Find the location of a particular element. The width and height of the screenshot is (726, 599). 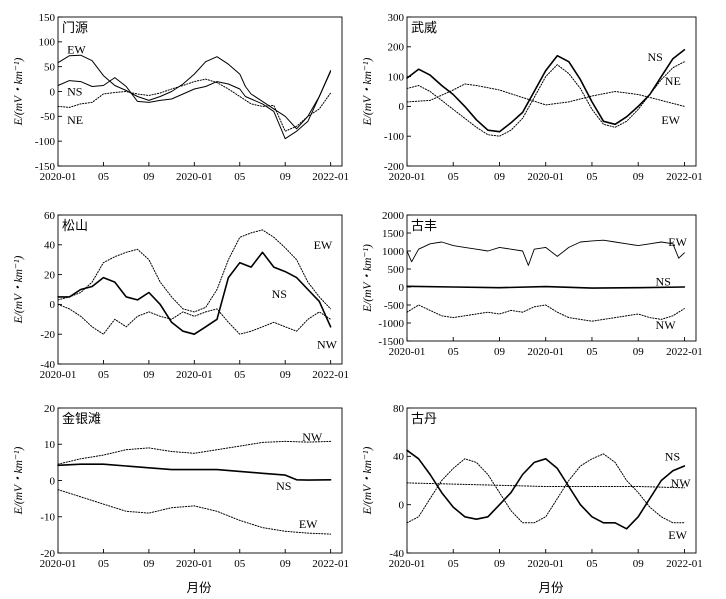

y-tick-label: 50 is located at coordinates (50, 67).